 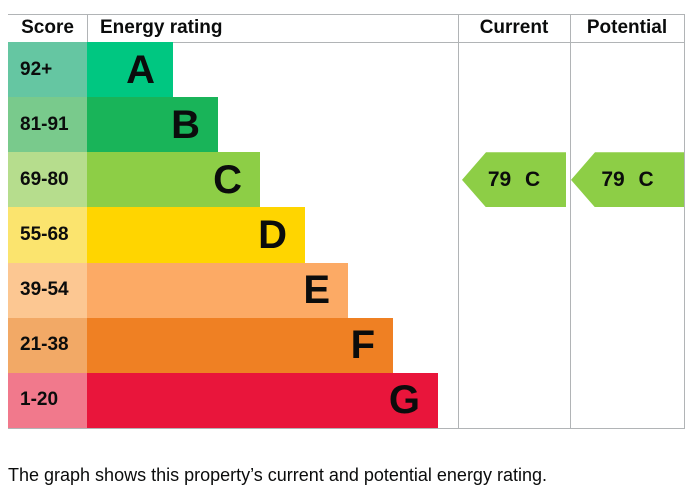 What do you see at coordinates (272, 234) in the screenshot?
I see `band-letter-d: D` at bounding box center [272, 234].